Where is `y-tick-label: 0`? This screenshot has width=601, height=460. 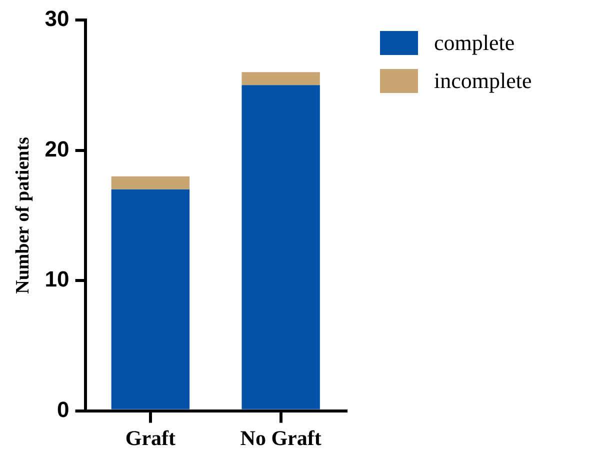
y-tick-label: 0 is located at coordinates (63, 409).